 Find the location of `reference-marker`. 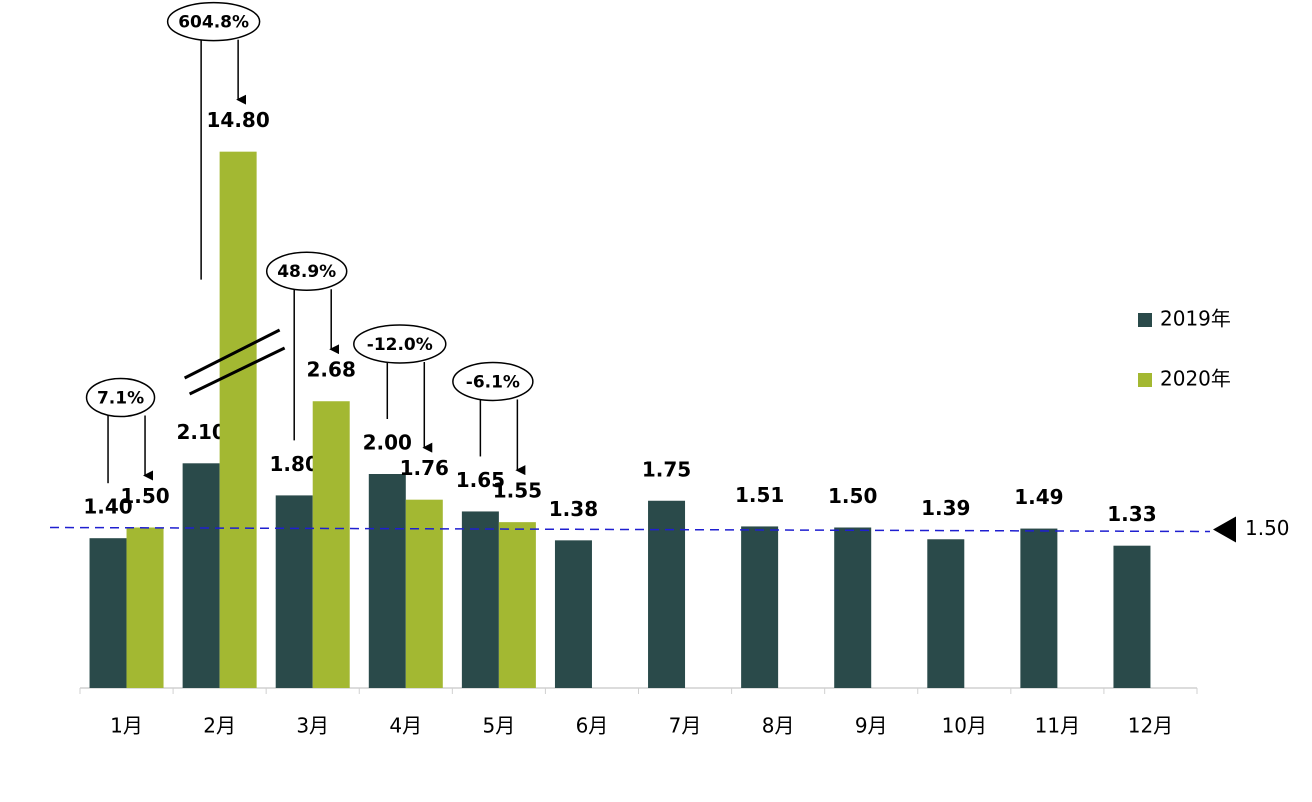

reference-marker is located at coordinates (1224, 529).